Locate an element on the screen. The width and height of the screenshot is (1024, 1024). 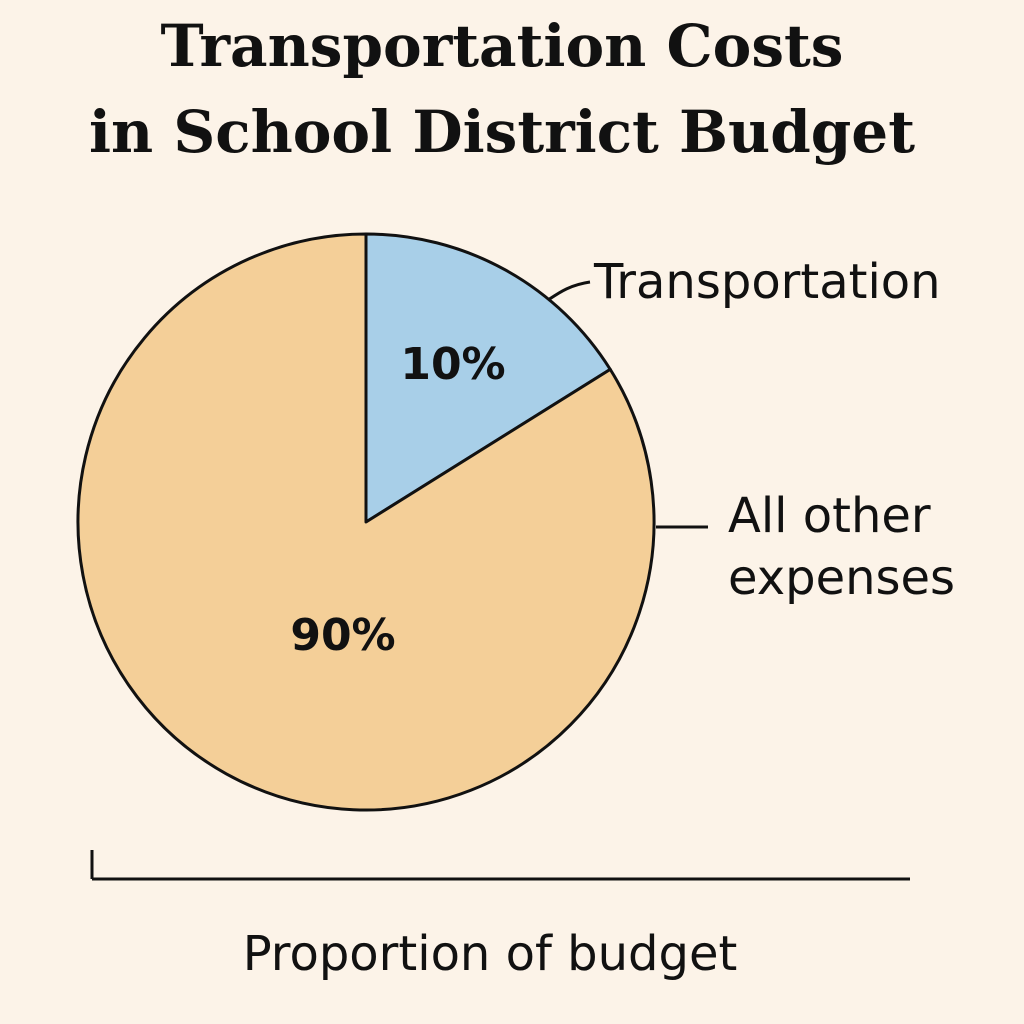
x-axis-label: Proportion of budget is located at coordinates (490, 954).